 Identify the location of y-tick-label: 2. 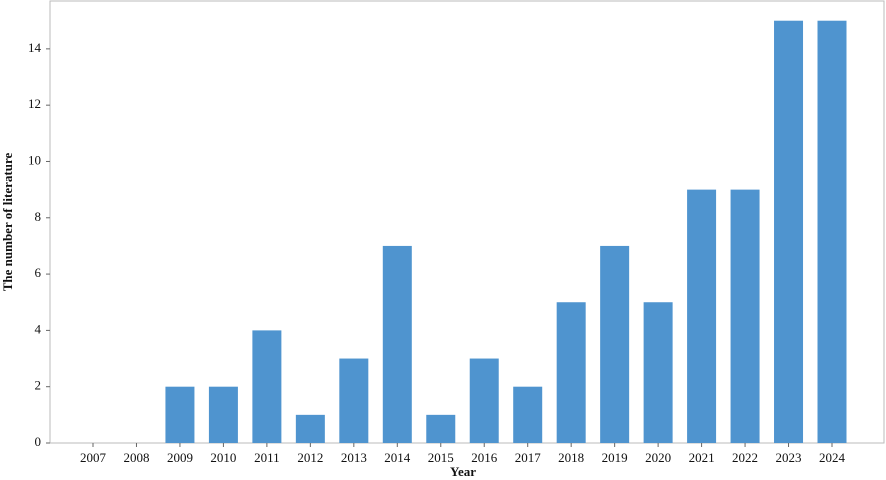
(38, 385).